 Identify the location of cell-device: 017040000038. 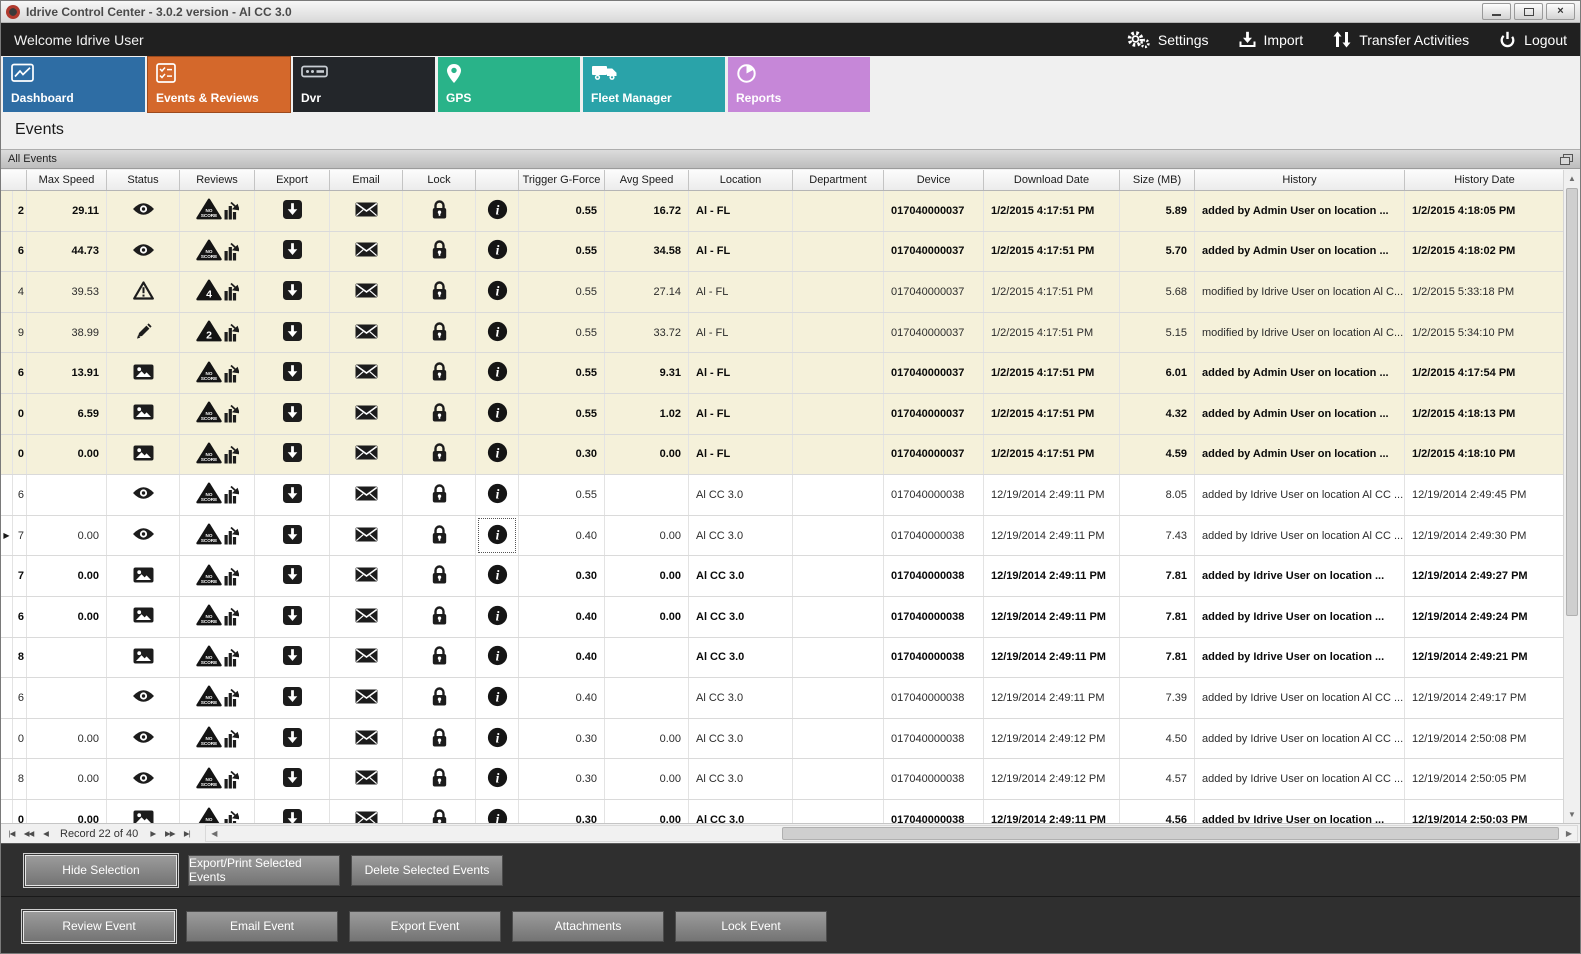
(934, 535).